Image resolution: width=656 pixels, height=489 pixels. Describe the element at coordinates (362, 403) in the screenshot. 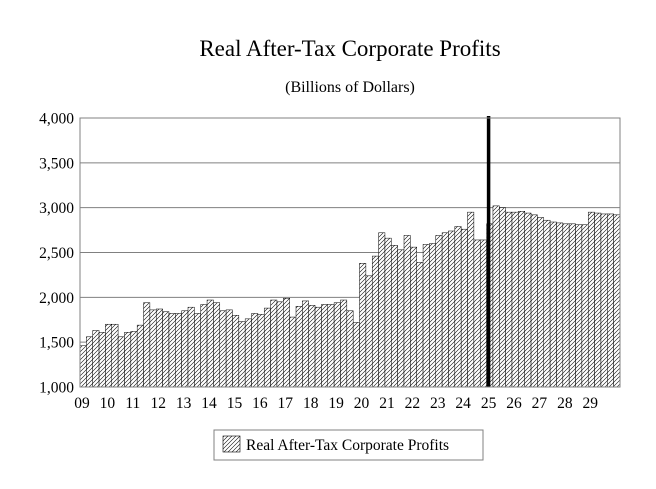

I see `x-tick-label: 20` at that location.